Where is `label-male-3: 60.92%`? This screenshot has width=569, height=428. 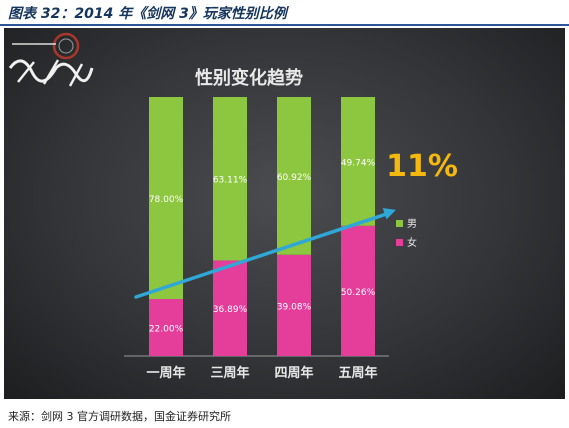
label-male-3: 60.92% is located at coordinates (294, 178).